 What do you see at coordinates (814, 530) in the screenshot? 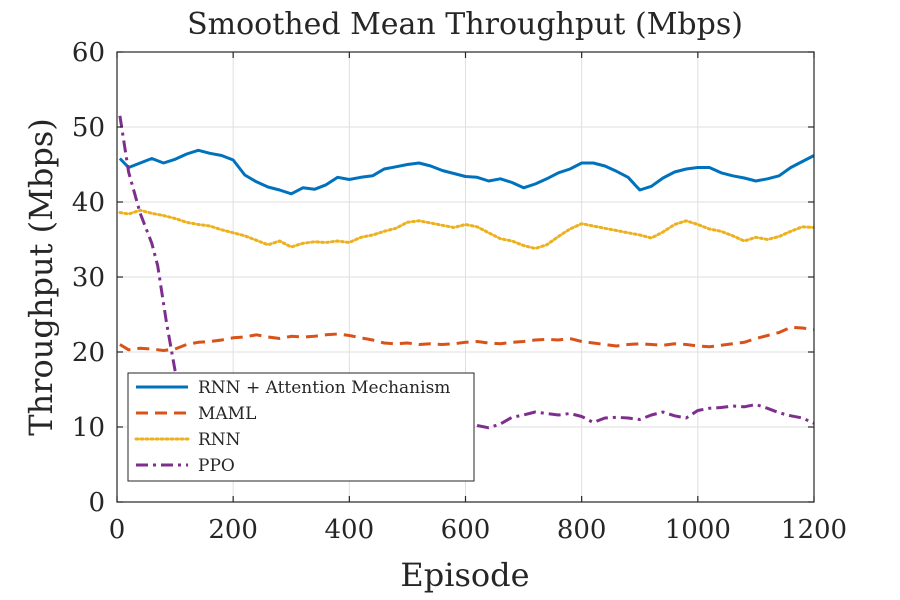
I see `x-tick-label: 1200` at bounding box center [814, 530].